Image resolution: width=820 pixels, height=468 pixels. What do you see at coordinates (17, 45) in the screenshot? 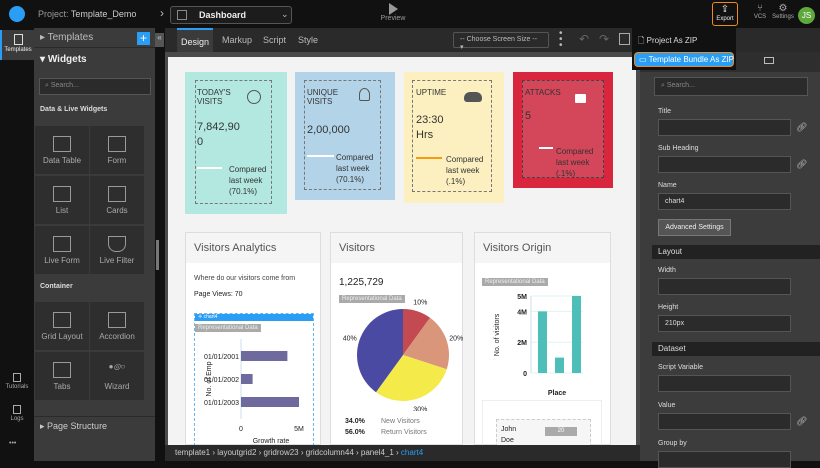
I see `rail-templates: Templates` at bounding box center [17, 45].